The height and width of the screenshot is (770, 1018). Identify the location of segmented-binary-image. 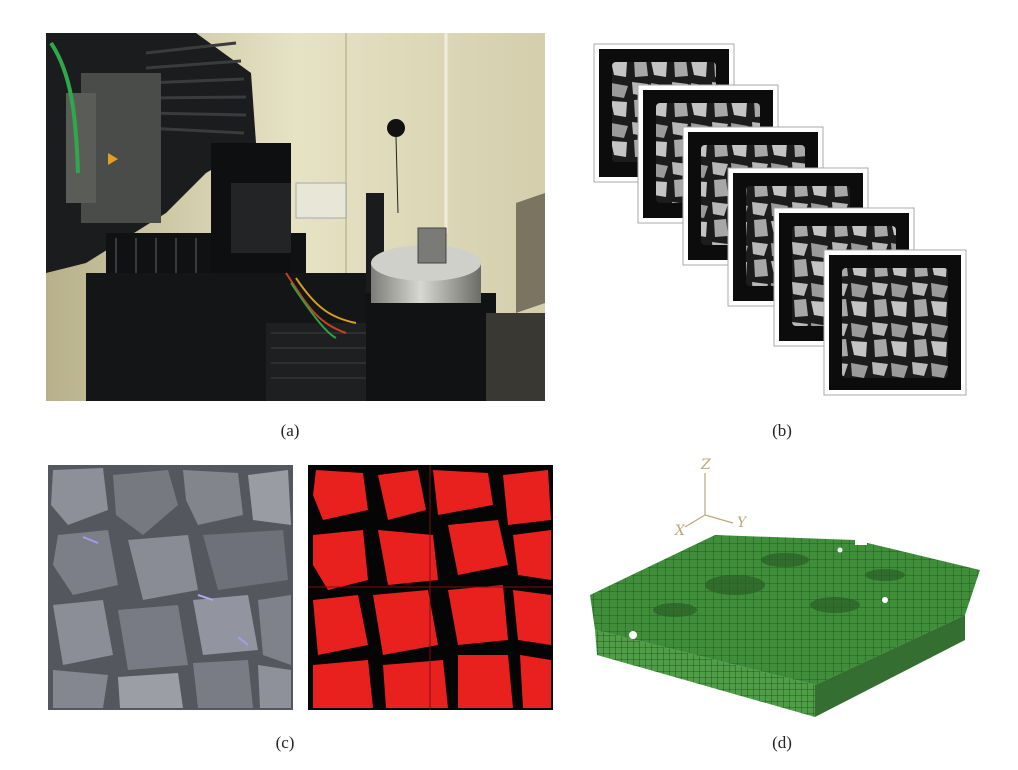
(430, 587).